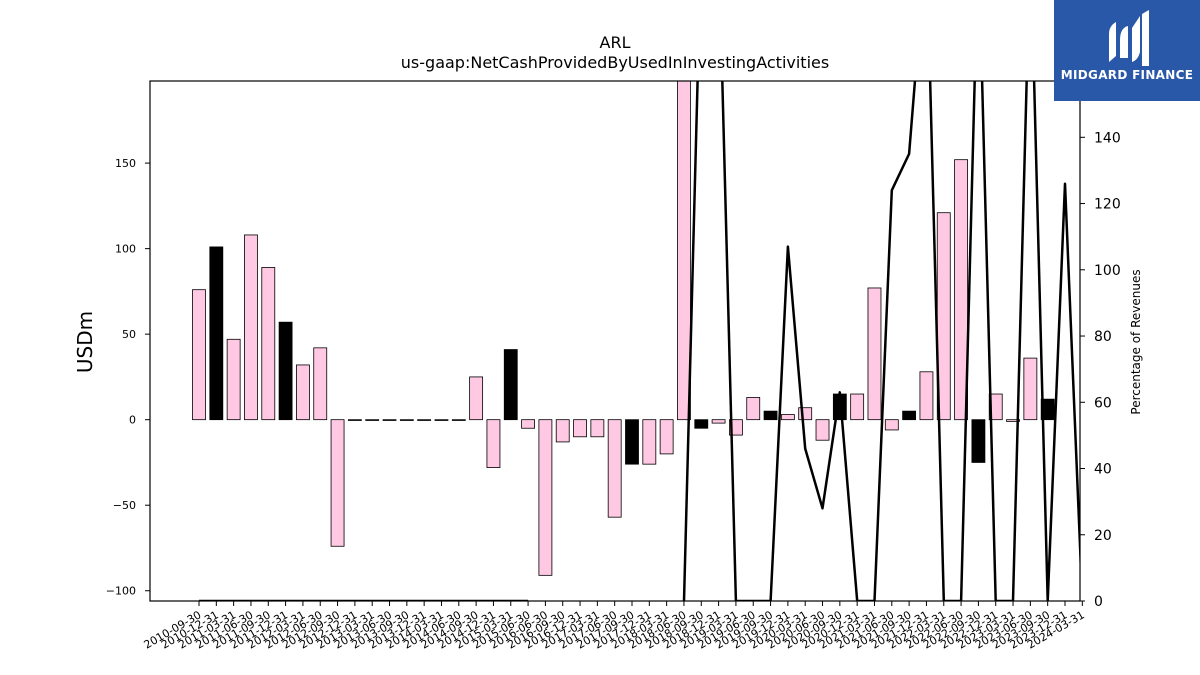 This screenshot has height=675, width=1200. Describe the element at coordinates (1103, 470) in the screenshot. I see `y2-tick-label: 40` at that location.